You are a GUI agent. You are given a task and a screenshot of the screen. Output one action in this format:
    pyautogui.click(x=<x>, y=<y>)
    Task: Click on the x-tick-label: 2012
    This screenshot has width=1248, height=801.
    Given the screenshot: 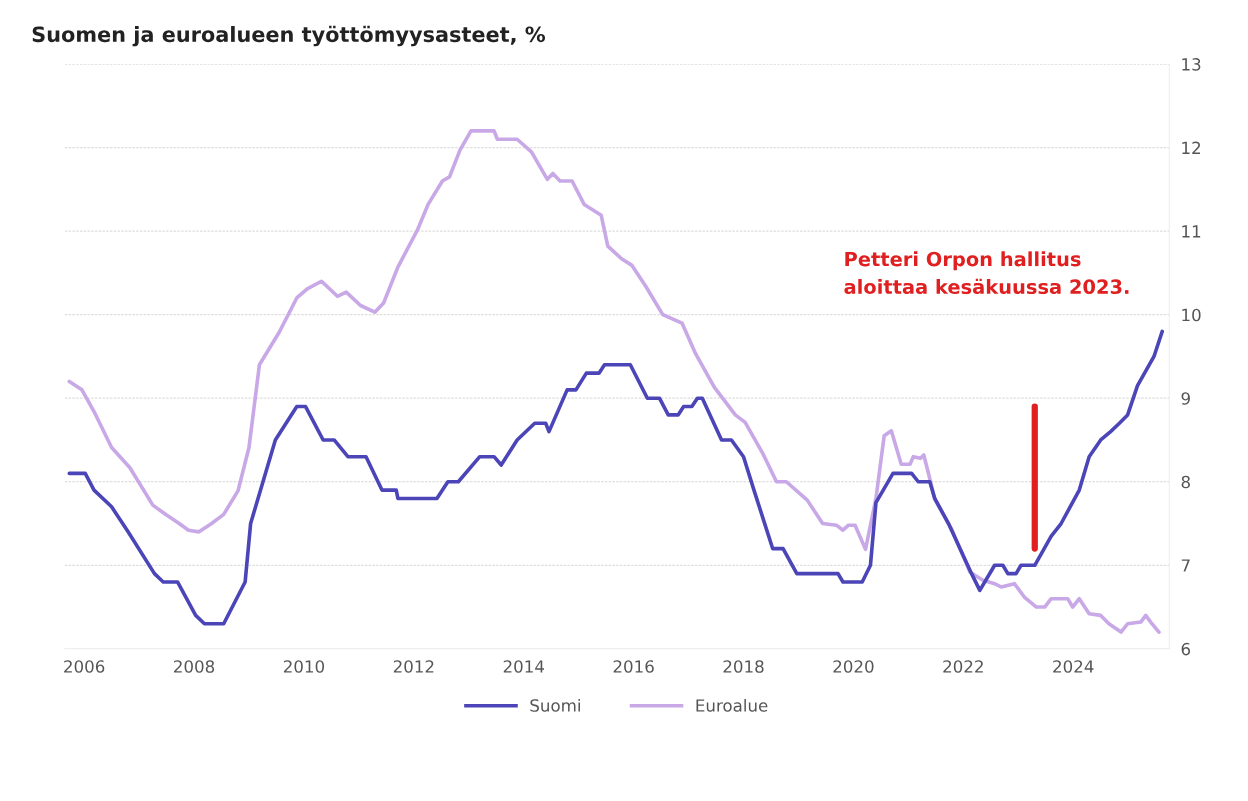 What is the action you would take?
    pyautogui.click(x=413, y=666)
    